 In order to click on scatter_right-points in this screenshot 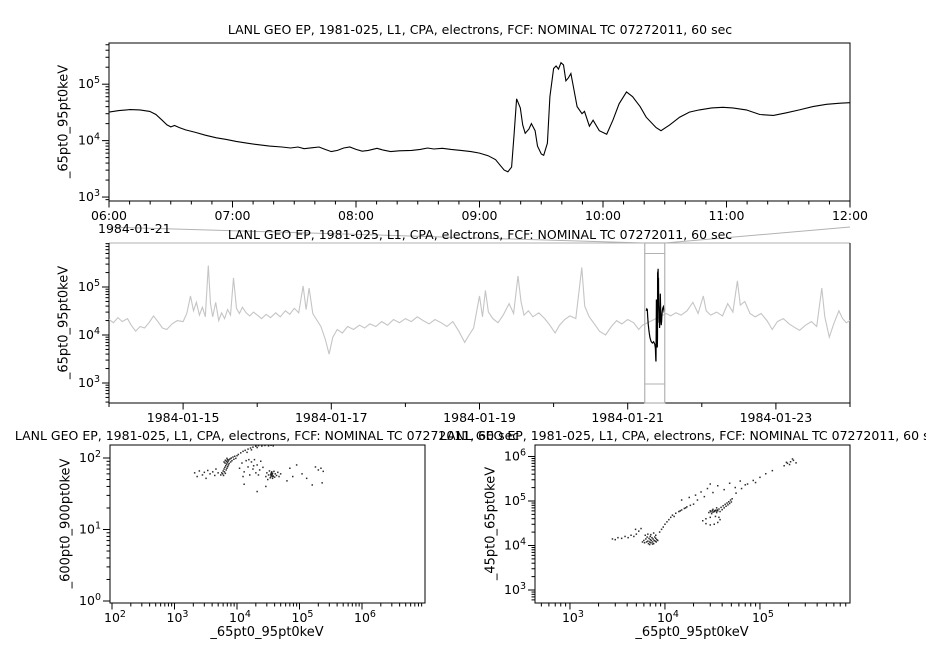, I will do `click(704, 502)`.